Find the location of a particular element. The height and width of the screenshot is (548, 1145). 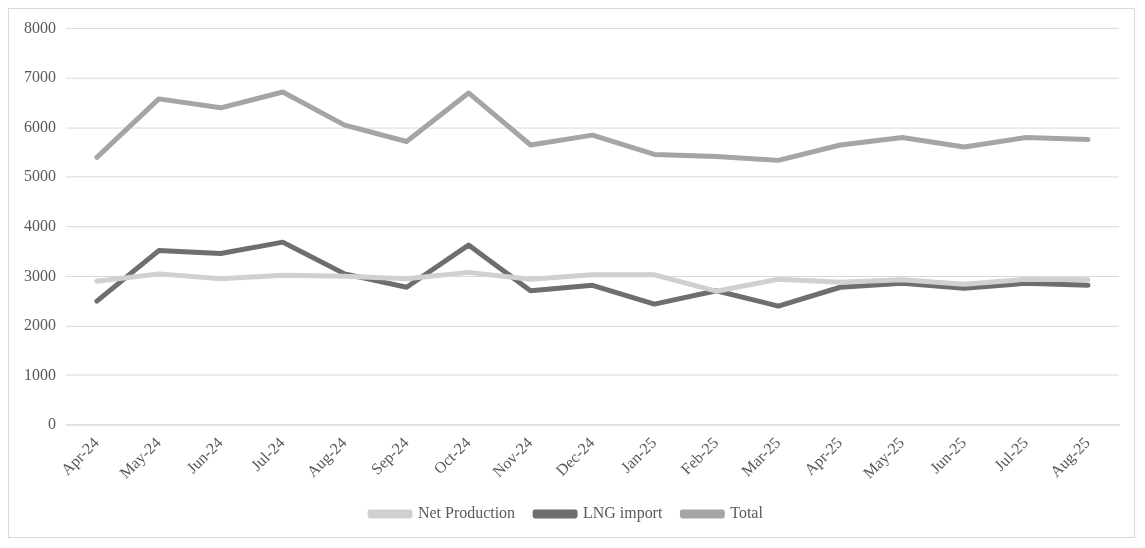

y-tick-label: 2000 is located at coordinates (40, 325).